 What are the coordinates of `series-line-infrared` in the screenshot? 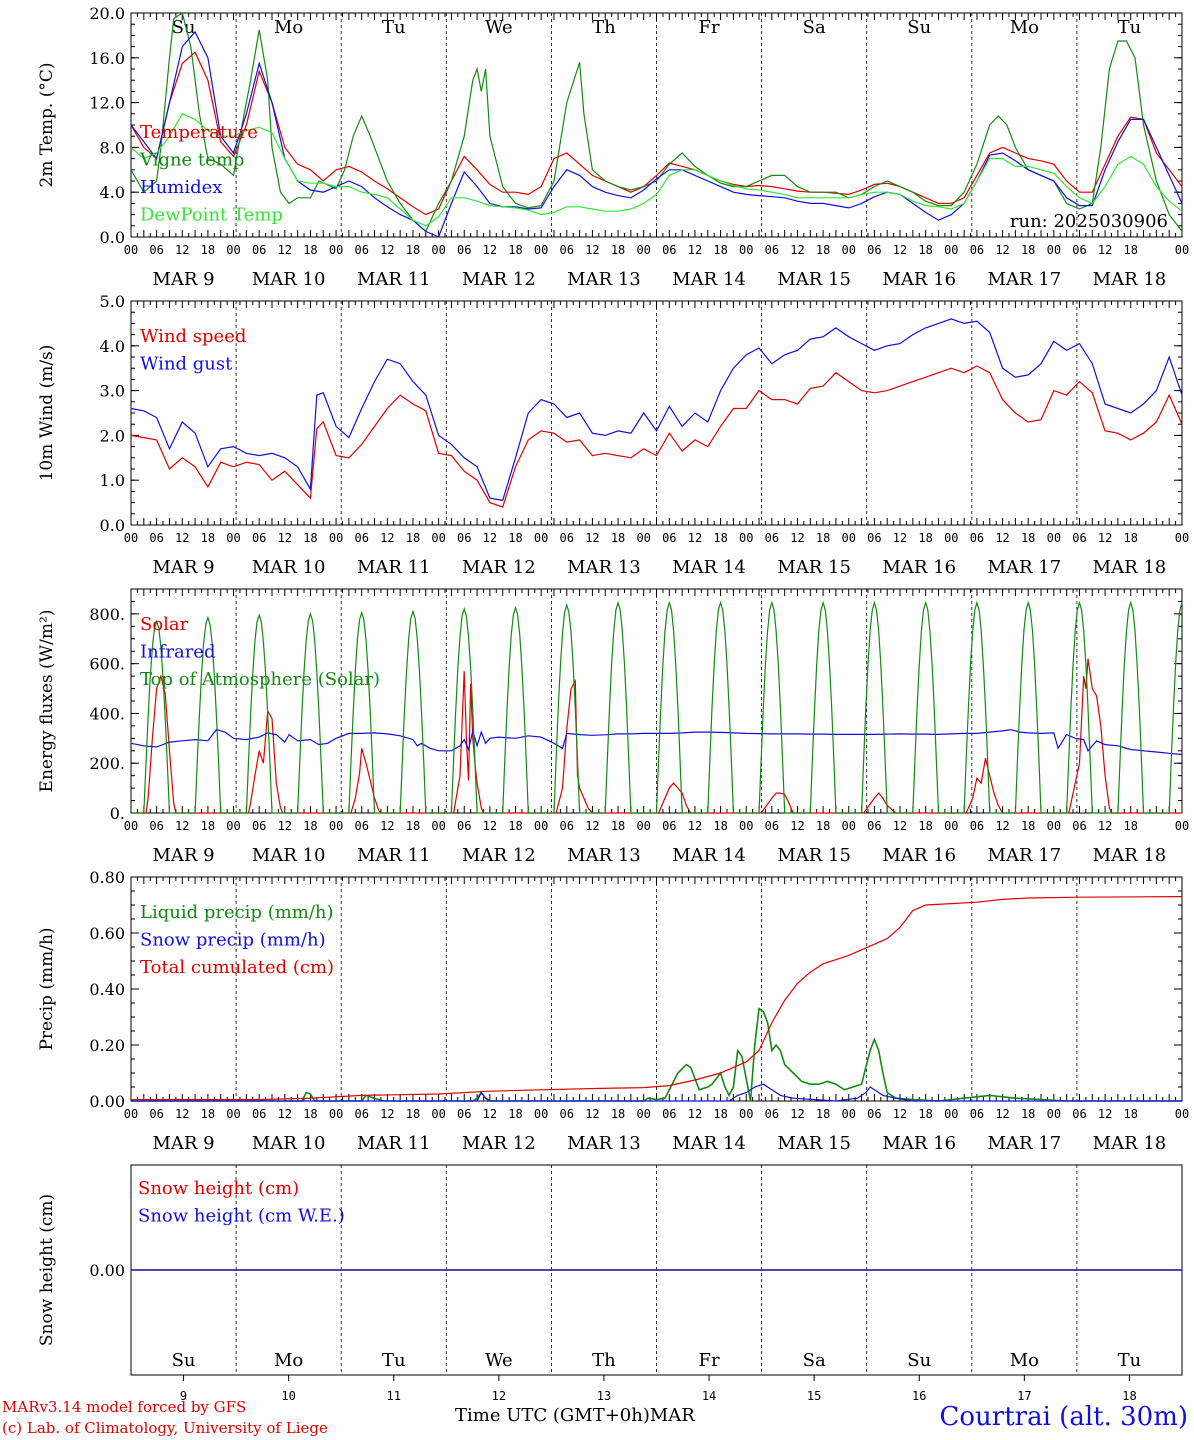 It's located at (656, 742).